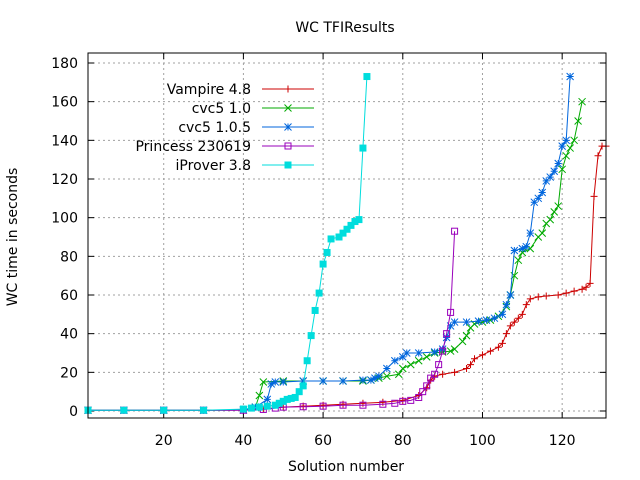 This screenshot has width=640, height=480. Describe the element at coordinates (69, 296) in the screenshot. I see `y-tick-label: 60` at that location.